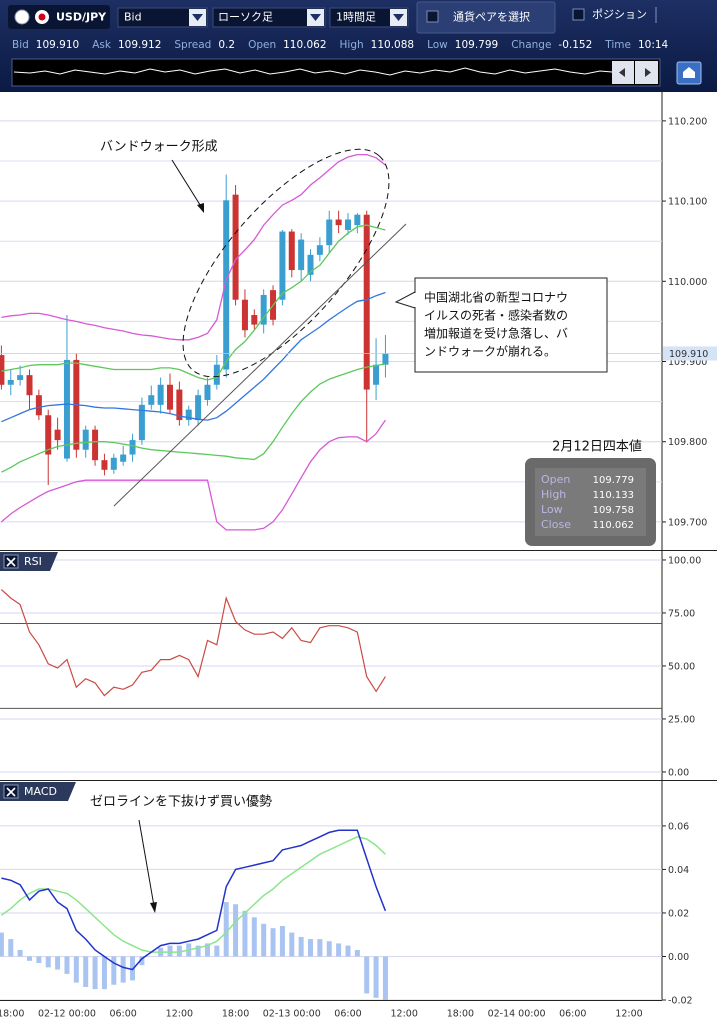 Image resolution: width=717 pixels, height=1028 pixels. I want to click on timeframe-select, so click(369, 17).